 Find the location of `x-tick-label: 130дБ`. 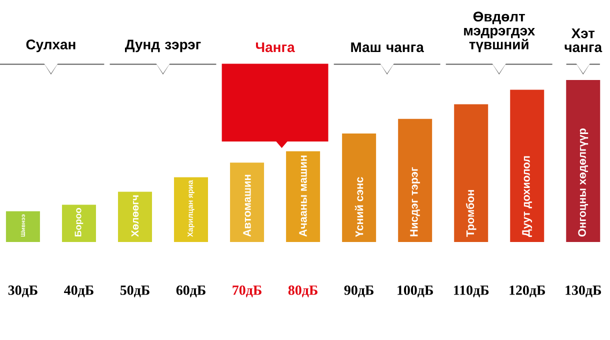

x-tick-label: 130дБ is located at coordinates (584, 292).